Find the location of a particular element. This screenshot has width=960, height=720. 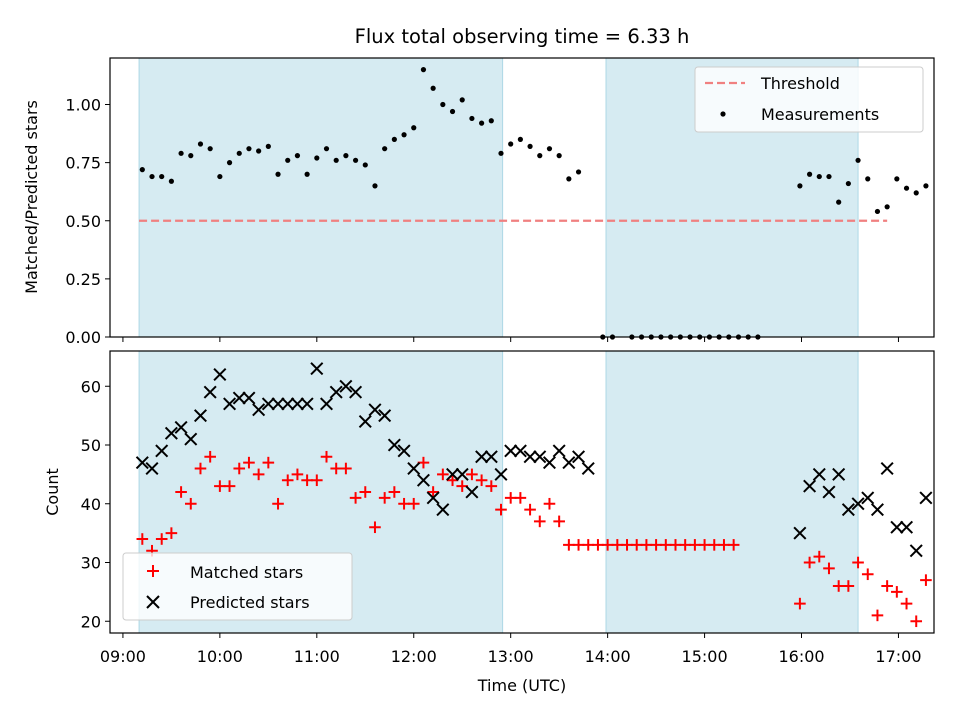

x-tick-label: 10:00 is located at coordinates (220, 656).